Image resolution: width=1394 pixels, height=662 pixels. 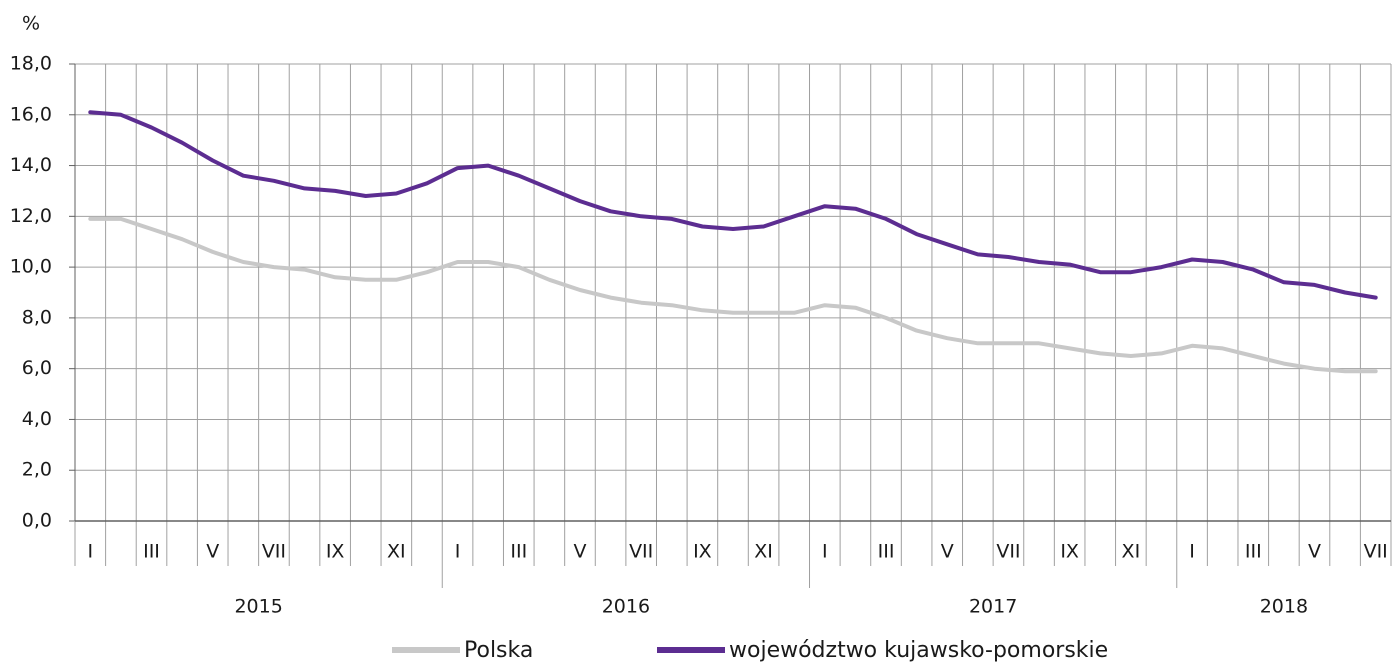 What do you see at coordinates (31, 64) in the screenshot?
I see `y-tick-label: 18,0` at bounding box center [31, 64].